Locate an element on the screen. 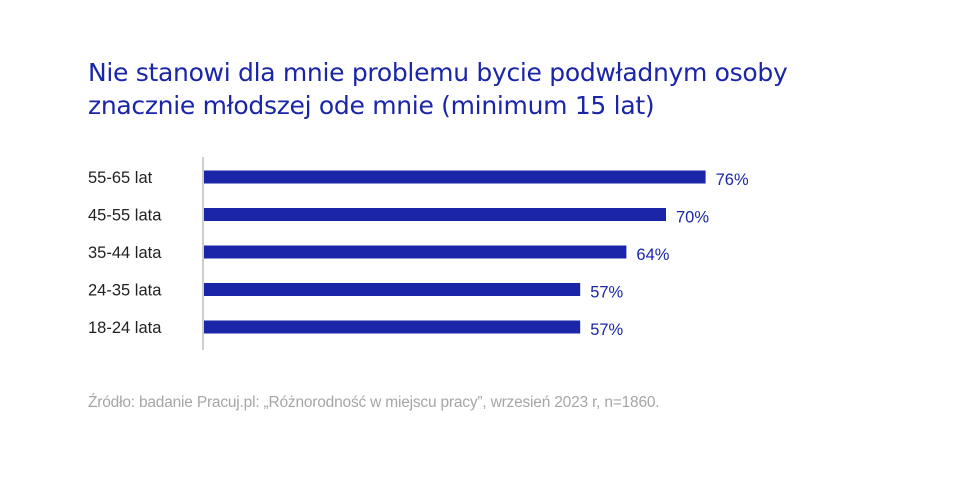  value-label: 76% is located at coordinates (732, 180).